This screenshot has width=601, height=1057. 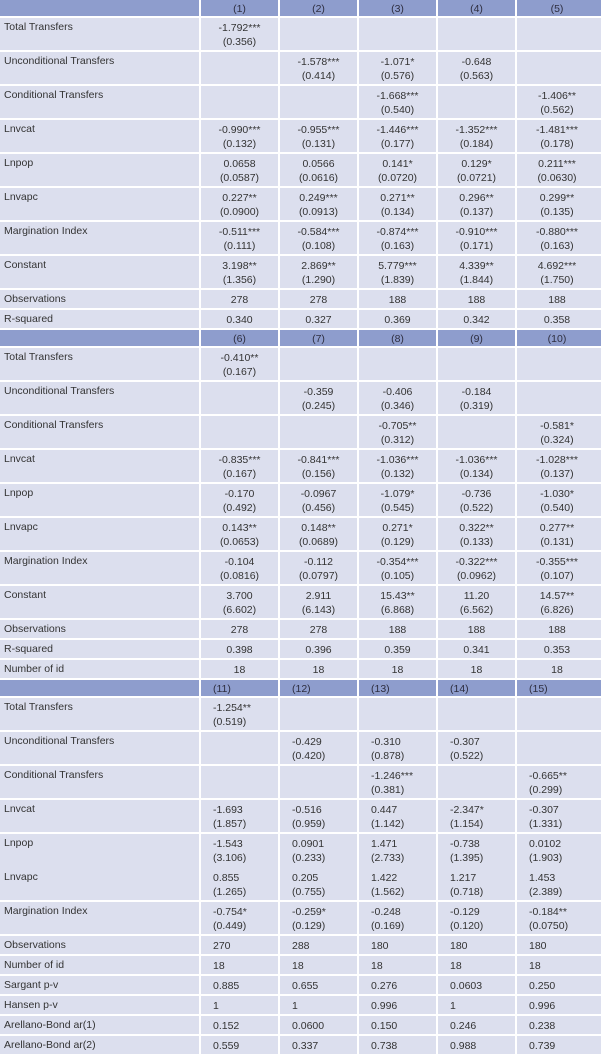 I want to click on table-cell: 188, so click(x=557, y=629).